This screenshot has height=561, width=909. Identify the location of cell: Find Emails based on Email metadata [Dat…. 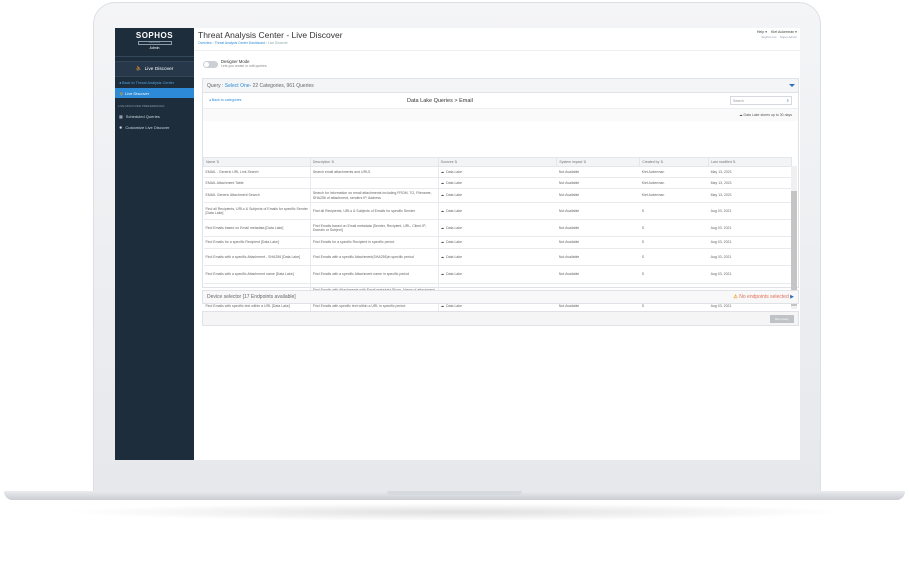
(257, 228).